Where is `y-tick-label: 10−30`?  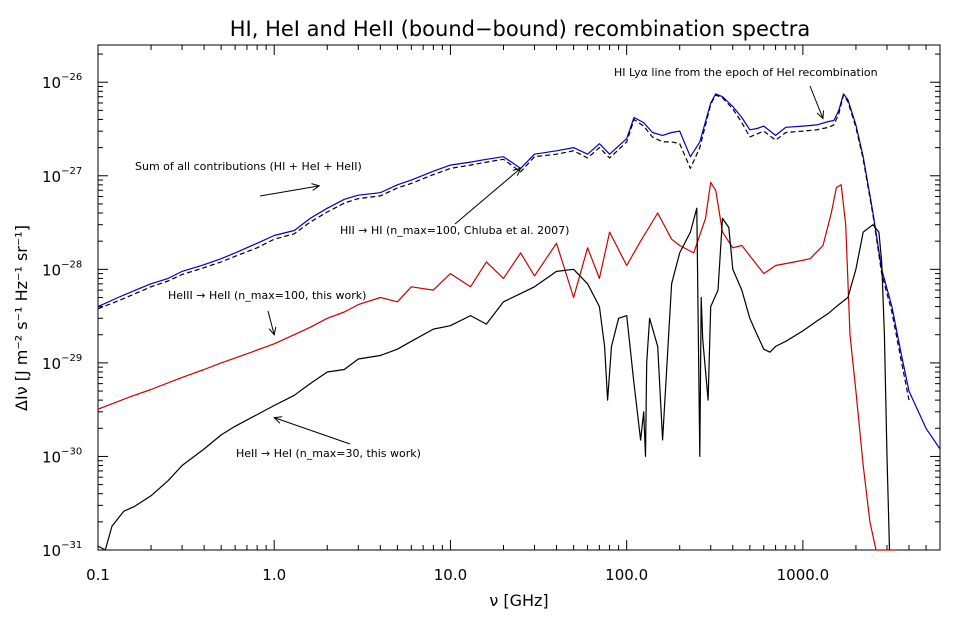
y-tick-label: 10−30 is located at coordinates (62, 456).